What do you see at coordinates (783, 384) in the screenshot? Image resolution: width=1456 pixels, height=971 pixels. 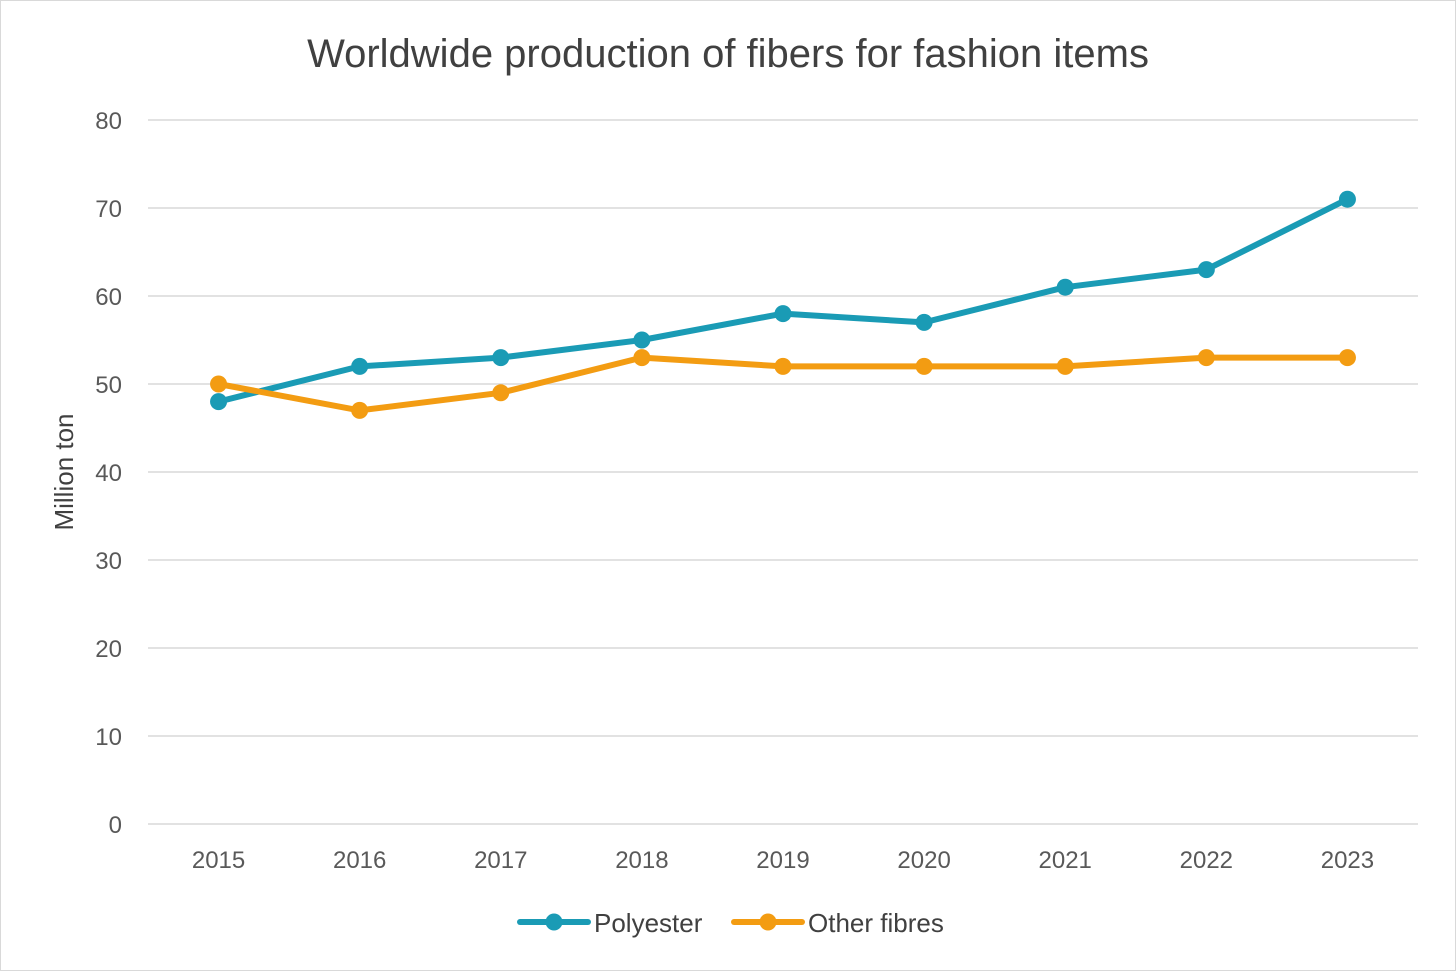 I see `series-other-fibres` at bounding box center [783, 384].